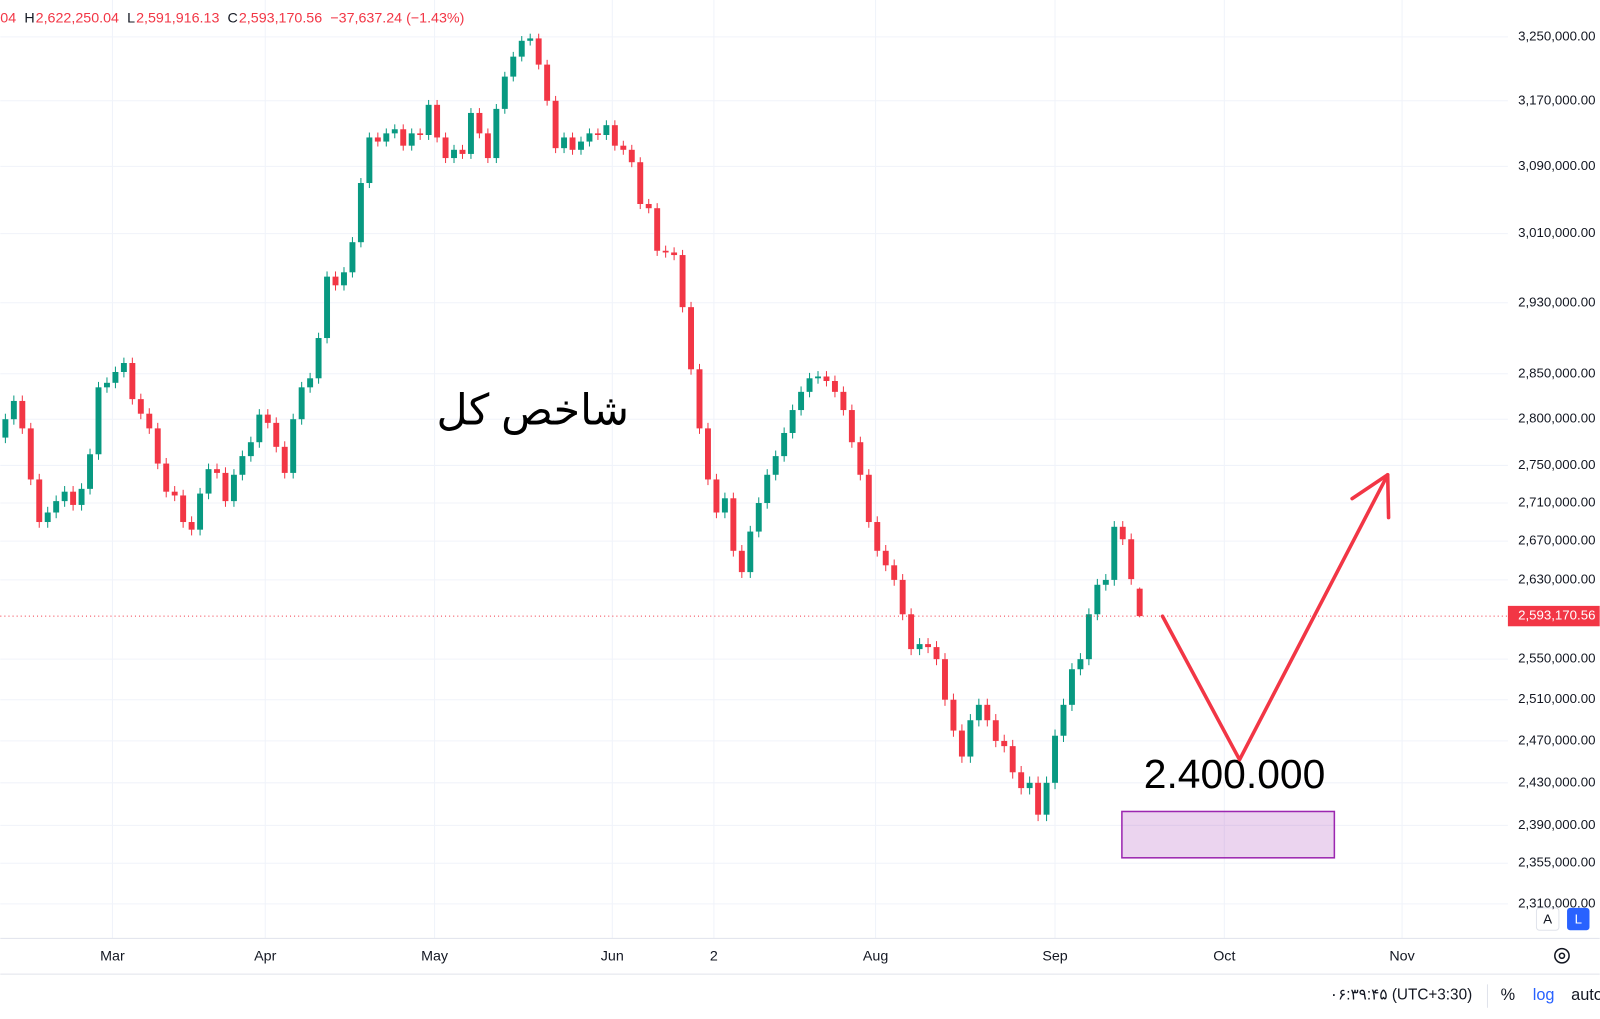 The height and width of the screenshot is (1019, 1600). I want to click on clock: ۰۶:۳۹:۴۵ (UTC+3:30), so click(1401, 995).